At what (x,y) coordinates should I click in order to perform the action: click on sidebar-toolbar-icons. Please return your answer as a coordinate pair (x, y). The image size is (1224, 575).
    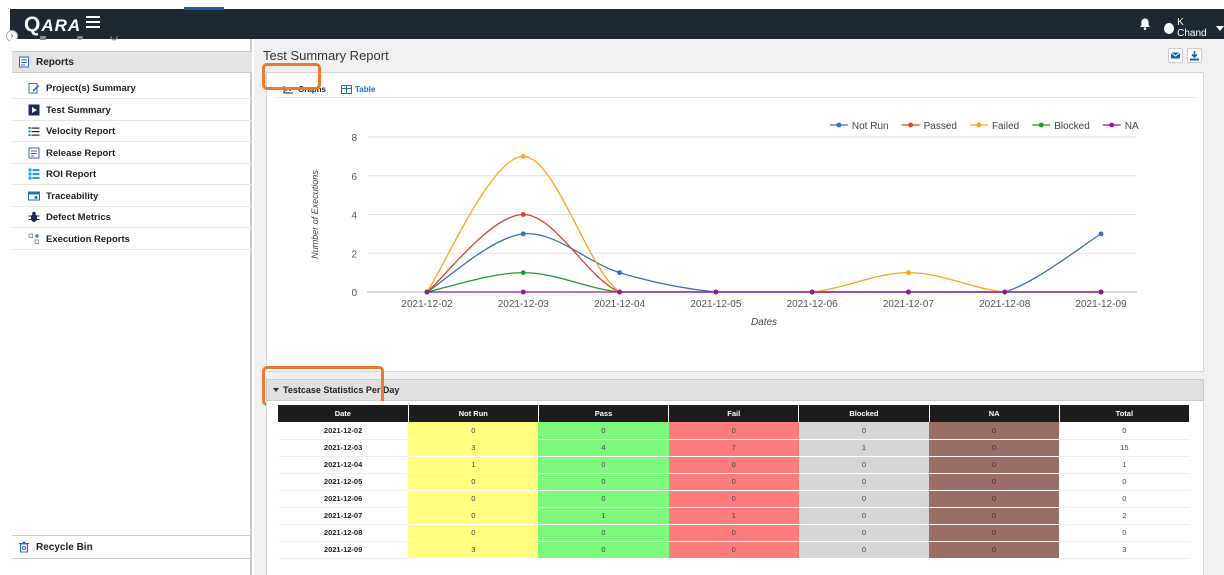
    Looking at the image, I should click on (79, 38).